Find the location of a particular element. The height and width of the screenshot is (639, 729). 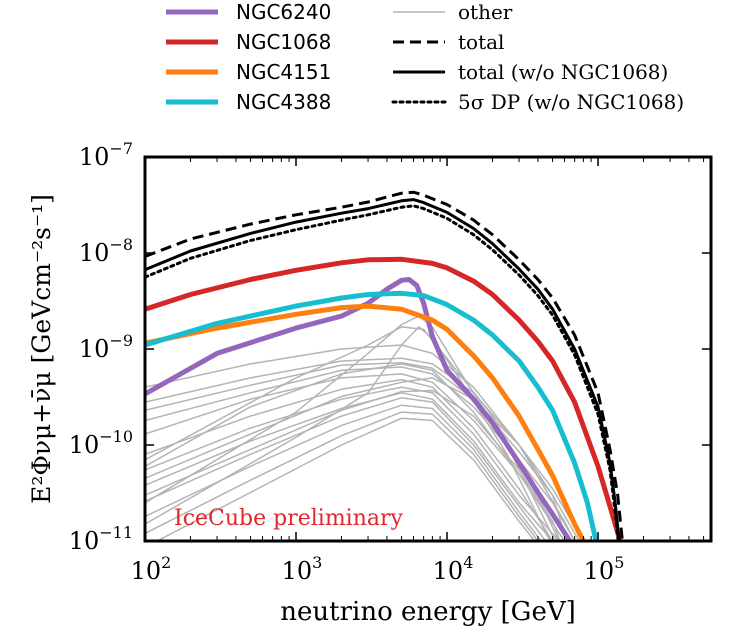

legend-label-ngc6240: NGC6240 is located at coordinates (283, 12).